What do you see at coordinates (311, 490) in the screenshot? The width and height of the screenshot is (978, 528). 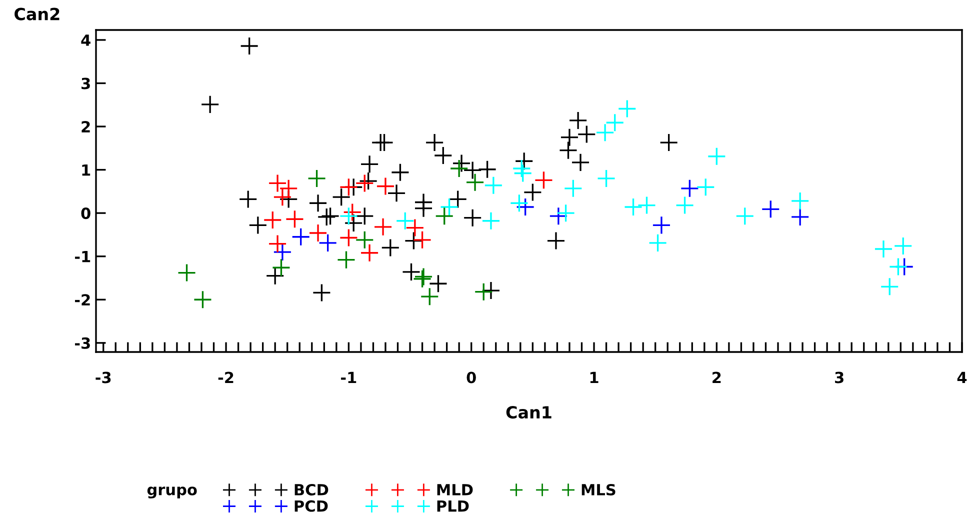 I see `legend-label: BCD` at bounding box center [311, 490].